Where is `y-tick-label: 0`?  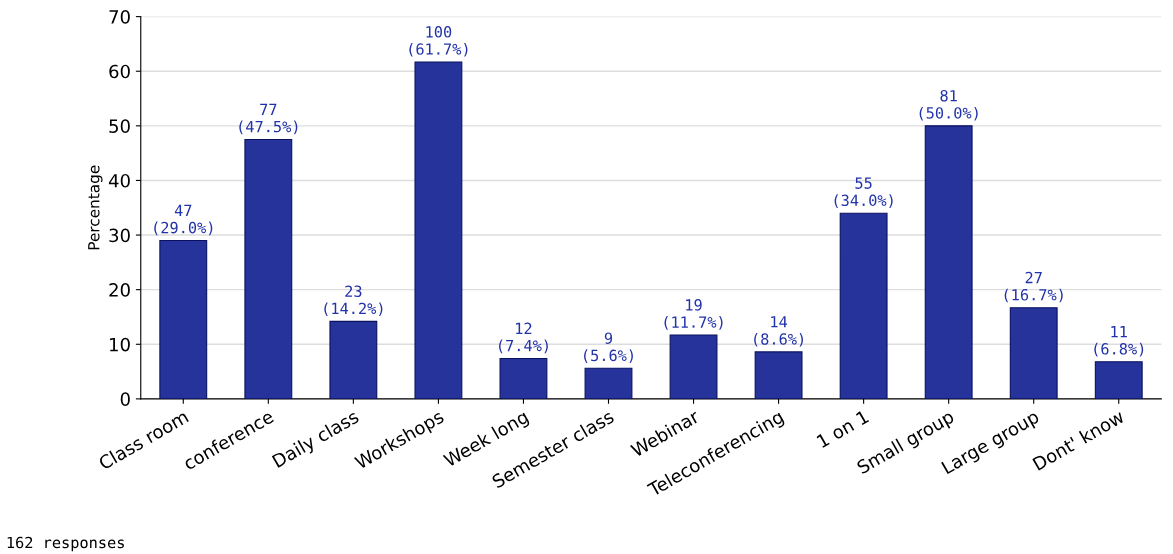 y-tick-label: 0 is located at coordinates (125, 399).